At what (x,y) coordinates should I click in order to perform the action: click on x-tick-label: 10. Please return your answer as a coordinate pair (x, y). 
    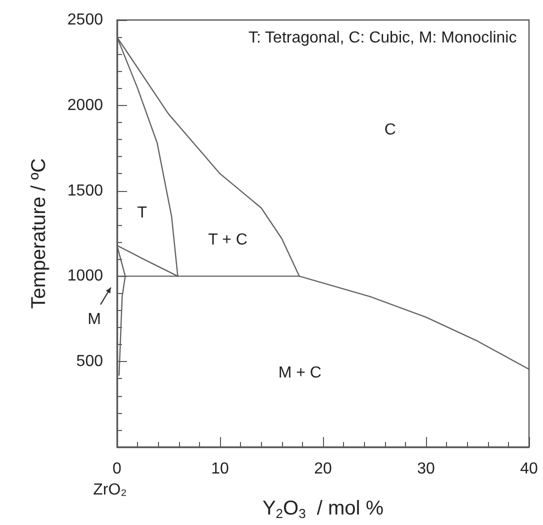
    Looking at the image, I should click on (220, 469).